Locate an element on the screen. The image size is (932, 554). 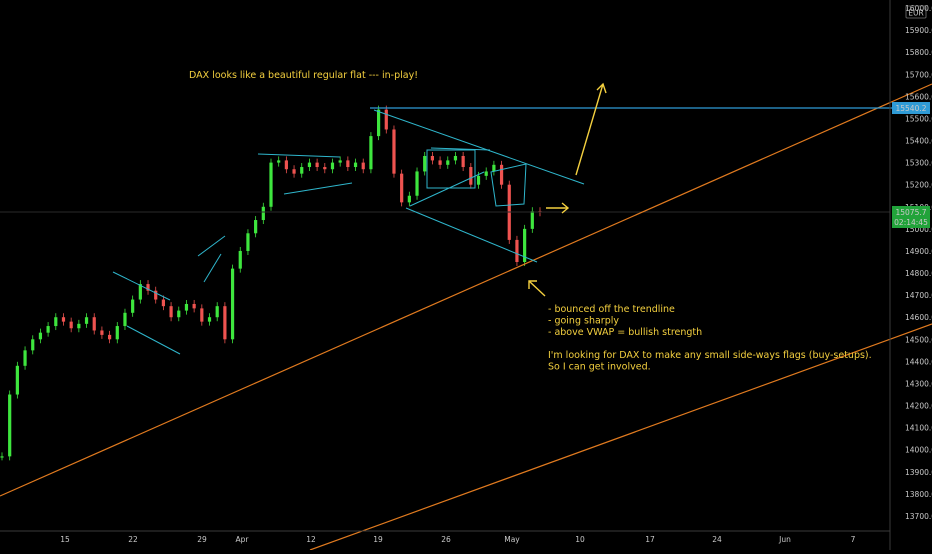
x-tick-label: 7 is located at coordinates (853, 539).